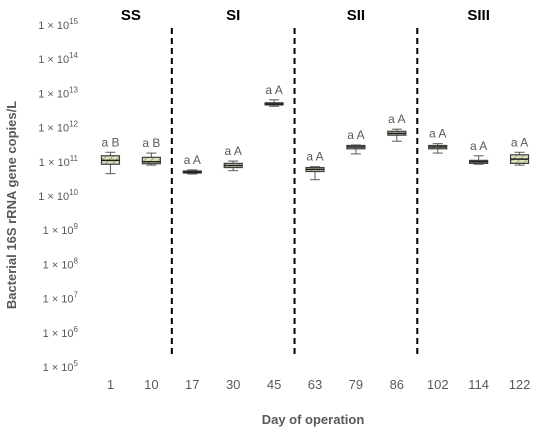 This screenshot has width=550, height=432. What do you see at coordinates (151, 384) in the screenshot?
I see `x-tick-label: 10` at bounding box center [151, 384].